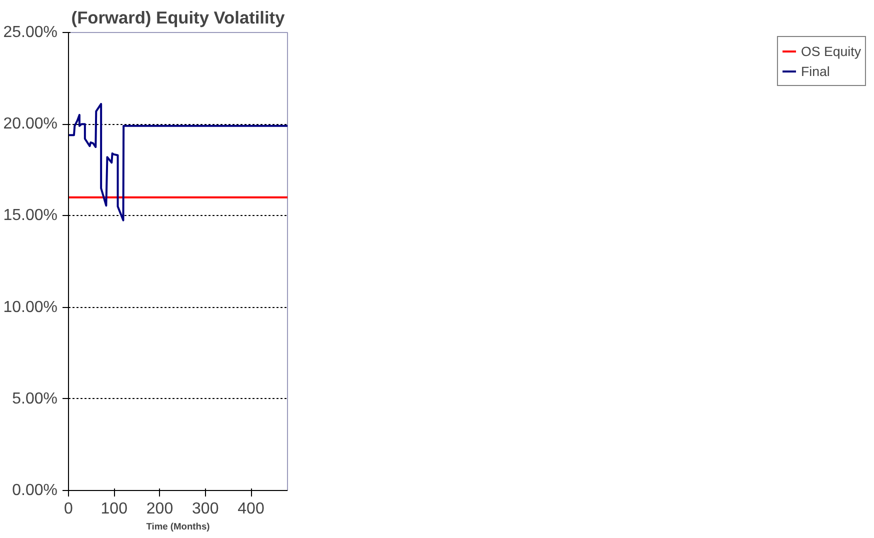 Image resolution: width=874 pixels, height=538 pixels. Describe the element at coordinates (178, 527) in the screenshot. I see `x-axis-title: Time (Months)` at that location.